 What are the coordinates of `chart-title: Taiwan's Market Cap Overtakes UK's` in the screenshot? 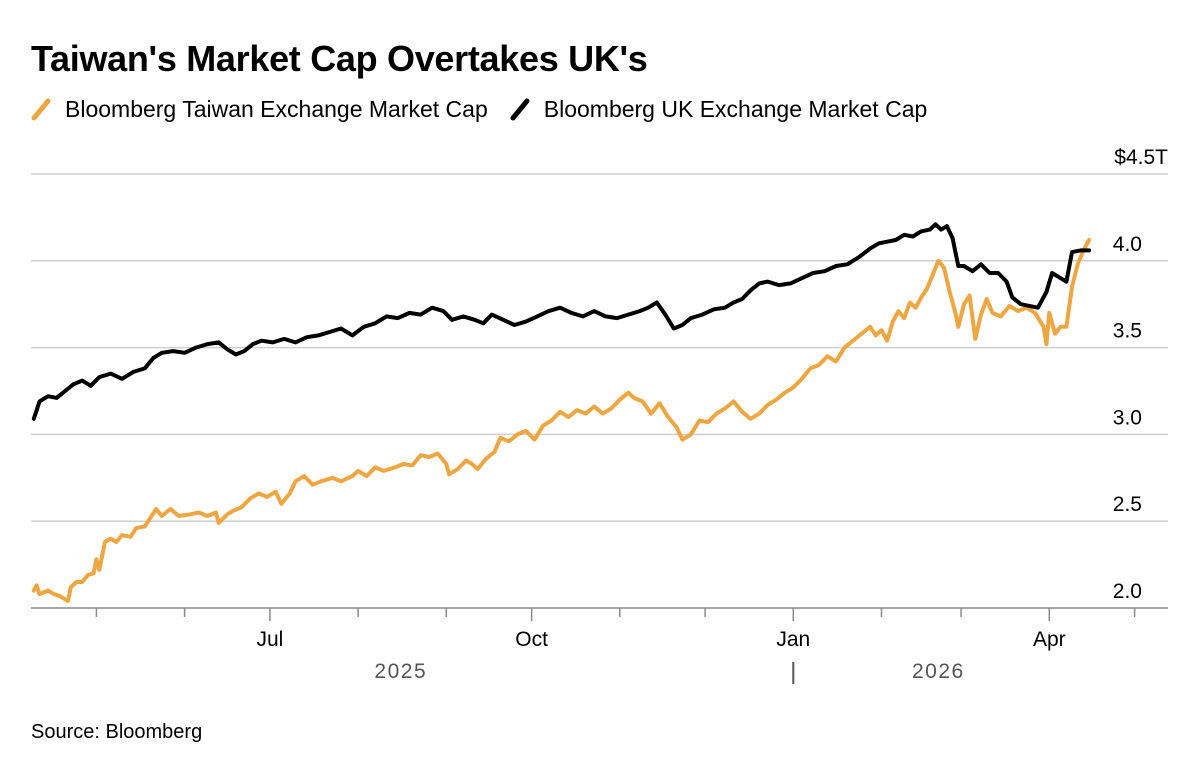 It's located at (339, 58).